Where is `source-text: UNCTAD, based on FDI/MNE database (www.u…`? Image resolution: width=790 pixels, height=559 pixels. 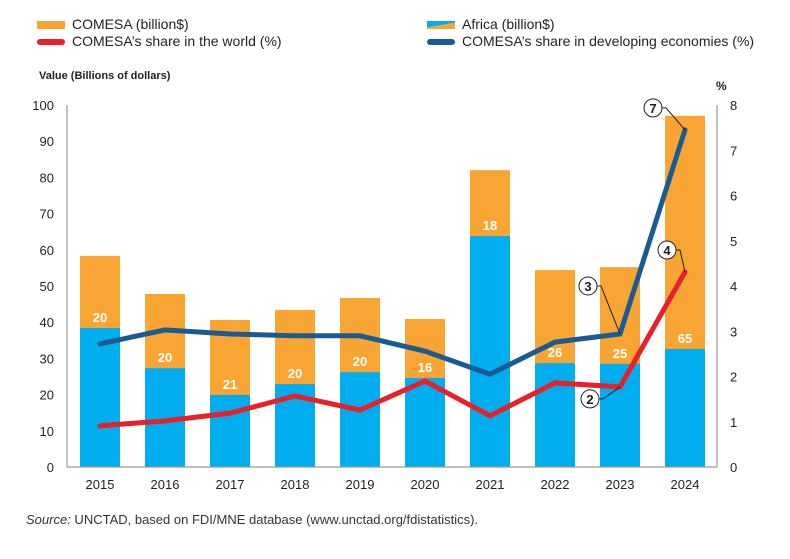
source-text: UNCTAD, based on FDI/MNE database (www.u… is located at coordinates (274, 519).